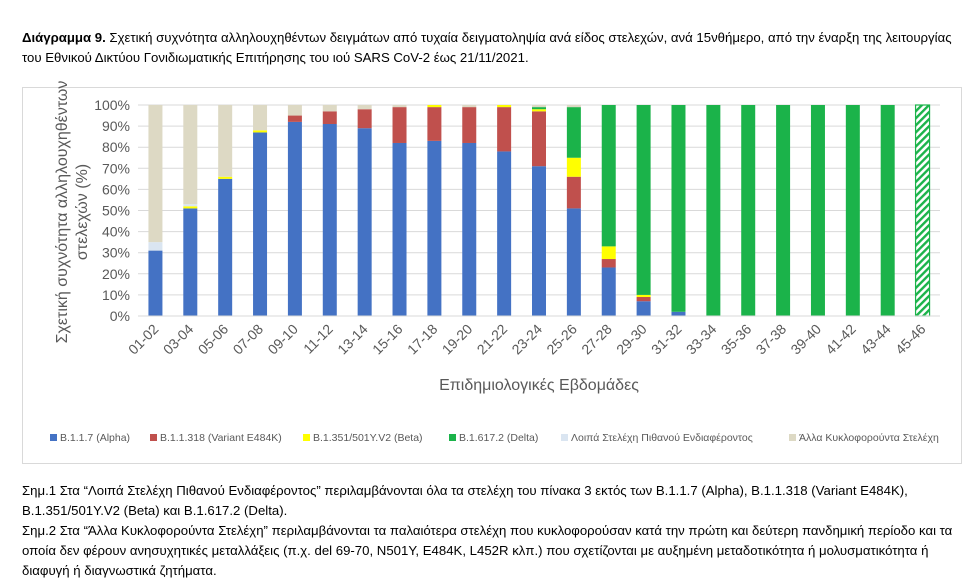  I want to click on caption-label: Διάγραμμα 9., so click(64, 37).